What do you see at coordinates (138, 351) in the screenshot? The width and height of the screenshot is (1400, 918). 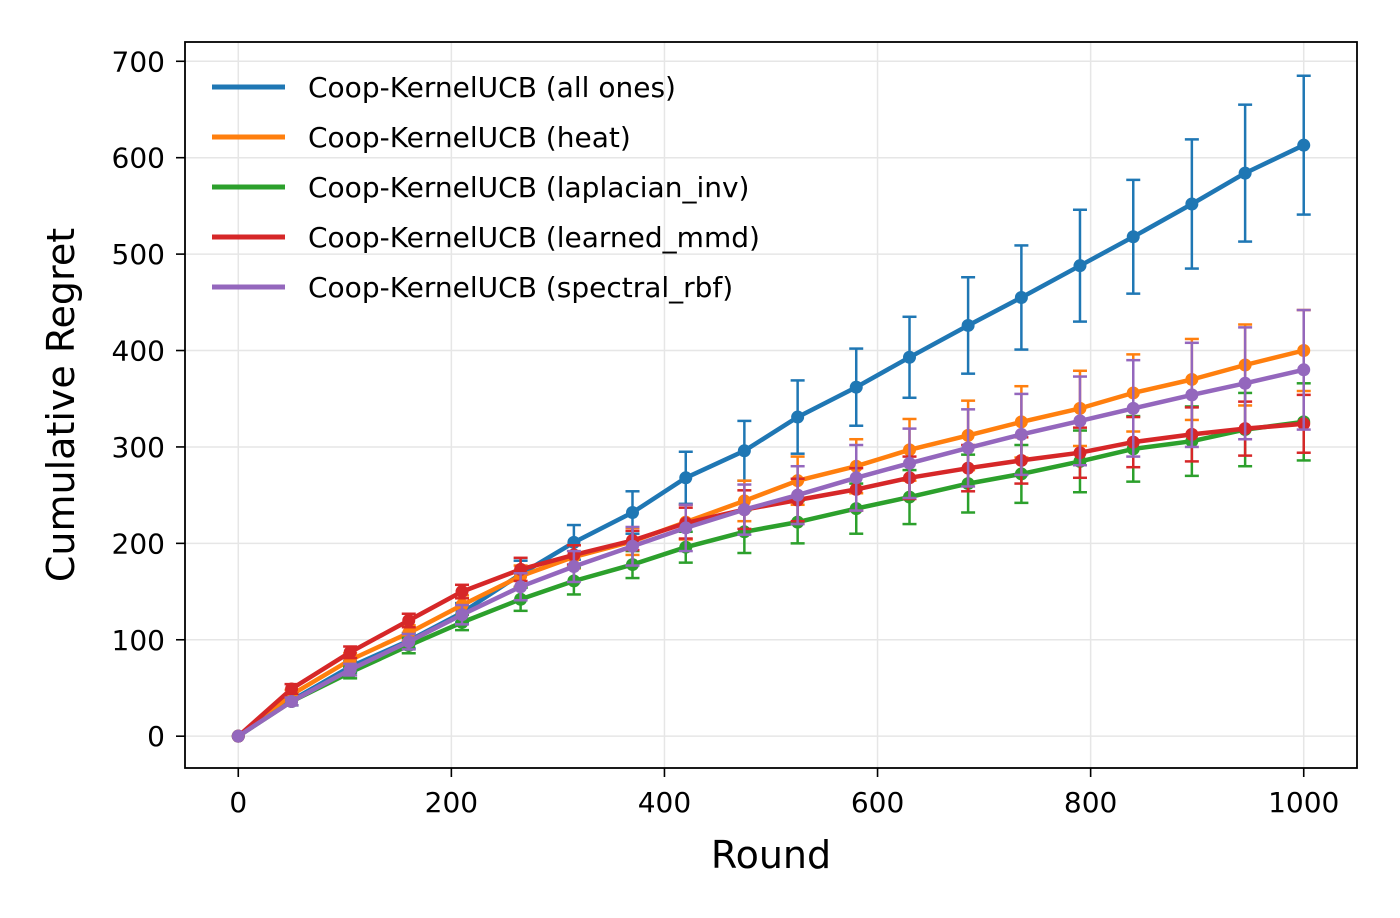 I see `y-tick-label: 400` at bounding box center [138, 351].